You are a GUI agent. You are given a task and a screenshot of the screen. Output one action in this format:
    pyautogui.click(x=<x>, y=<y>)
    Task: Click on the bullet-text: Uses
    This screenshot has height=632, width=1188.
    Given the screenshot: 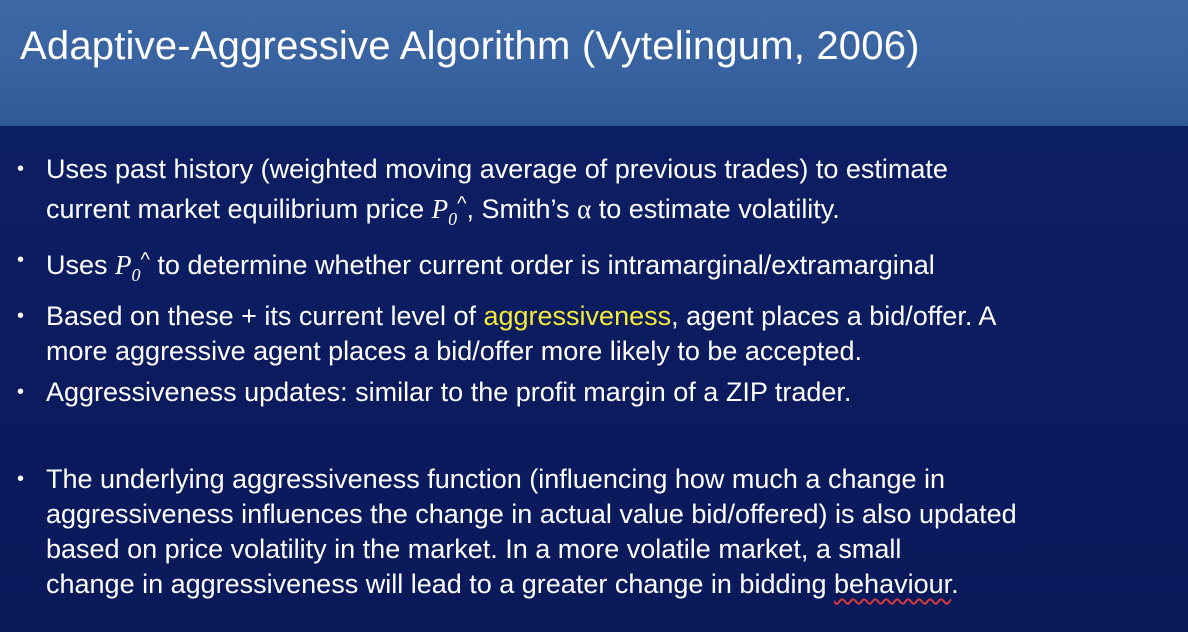 What is the action you would take?
    pyautogui.click(x=81, y=265)
    